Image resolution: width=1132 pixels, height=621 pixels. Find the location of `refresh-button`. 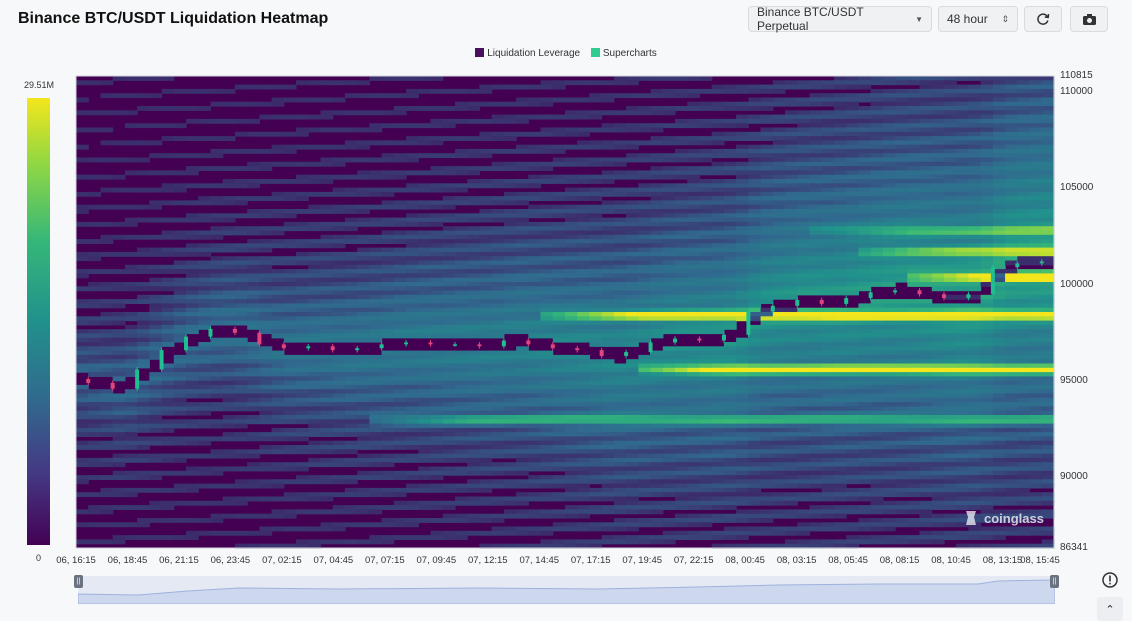

refresh-button is located at coordinates (1043, 19).